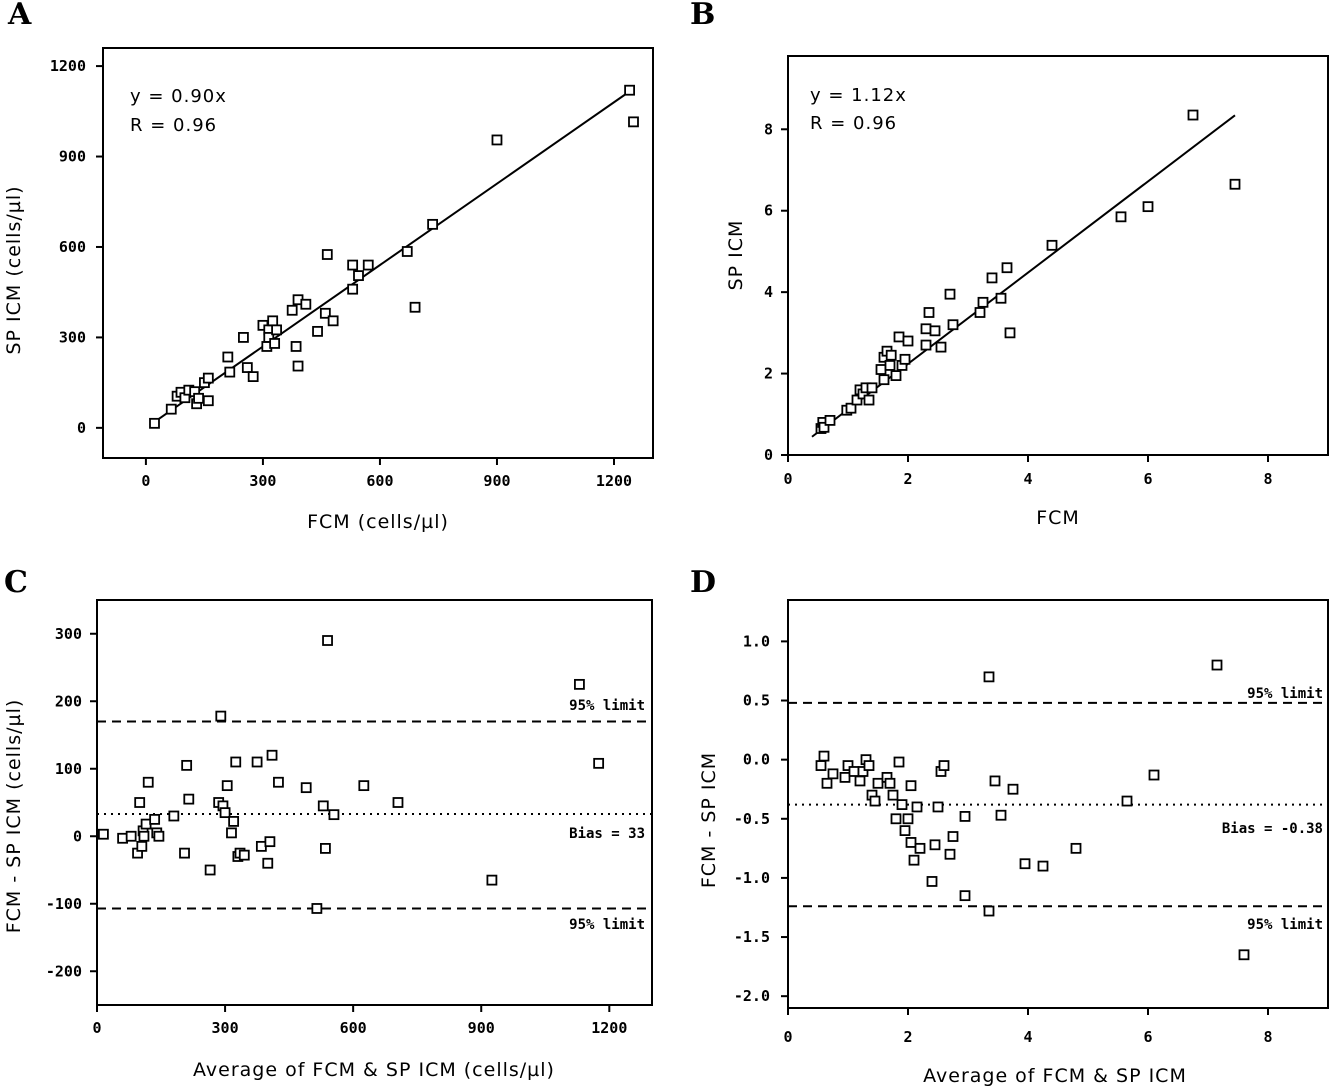 The image size is (1333, 1087). Describe the element at coordinates (907, 1037) in the screenshot. I see `panel-d-xtick-label: 2` at that location.